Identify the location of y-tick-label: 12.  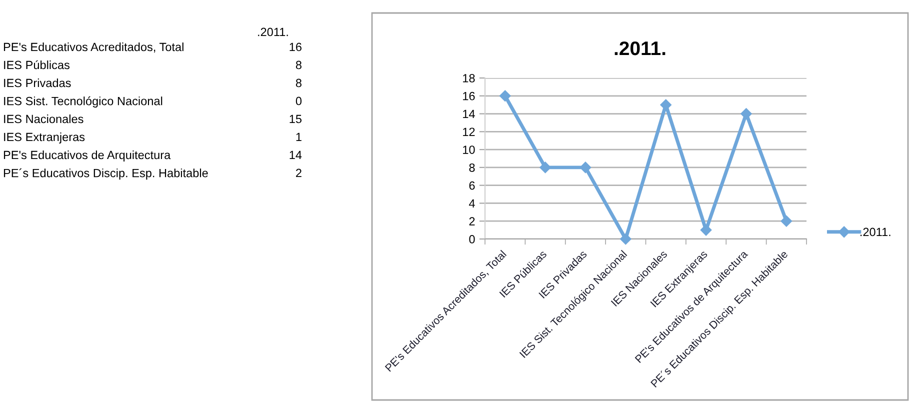
(469, 132).